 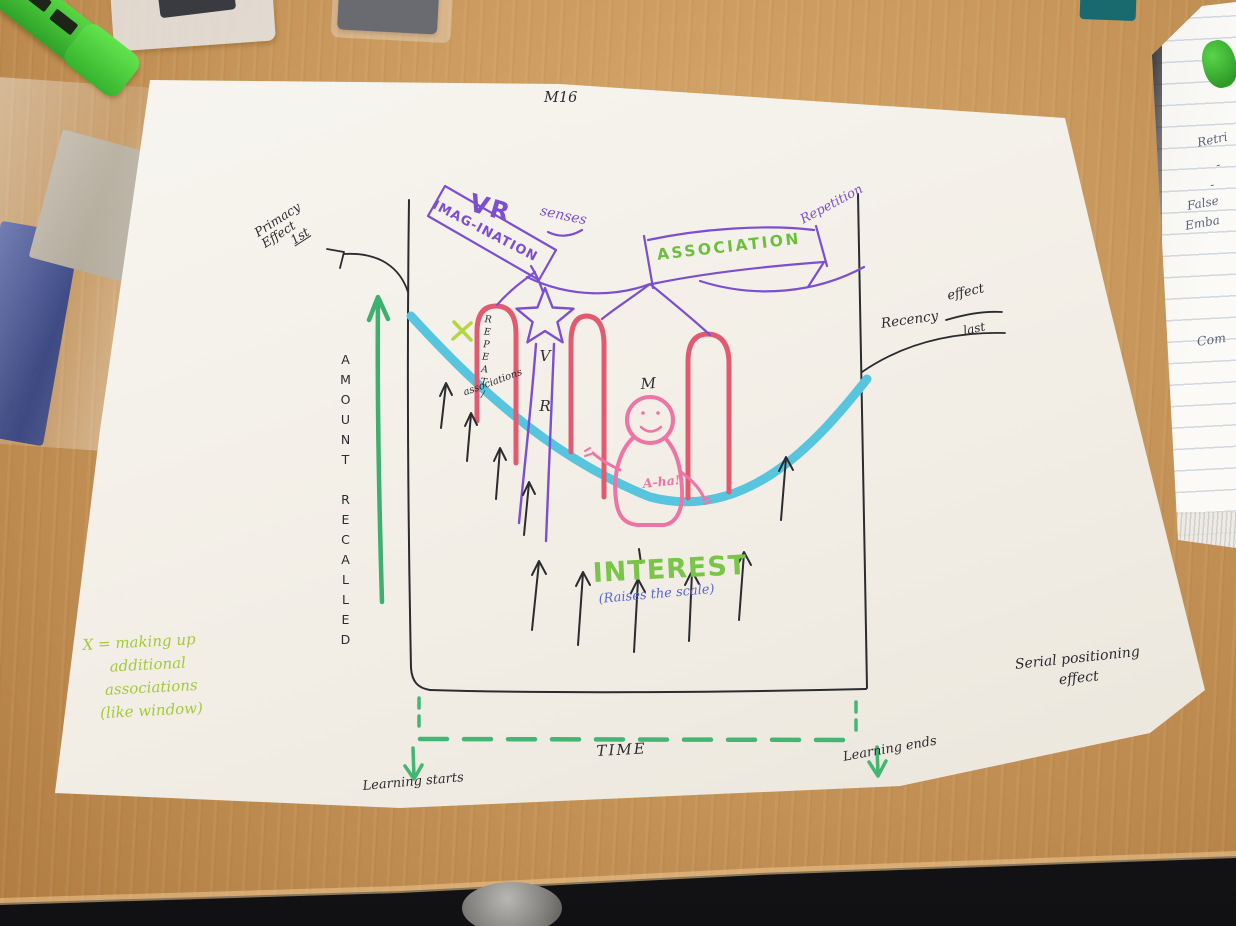 What do you see at coordinates (648, 461) in the screenshot?
I see `stick-figure` at bounding box center [648, 461].